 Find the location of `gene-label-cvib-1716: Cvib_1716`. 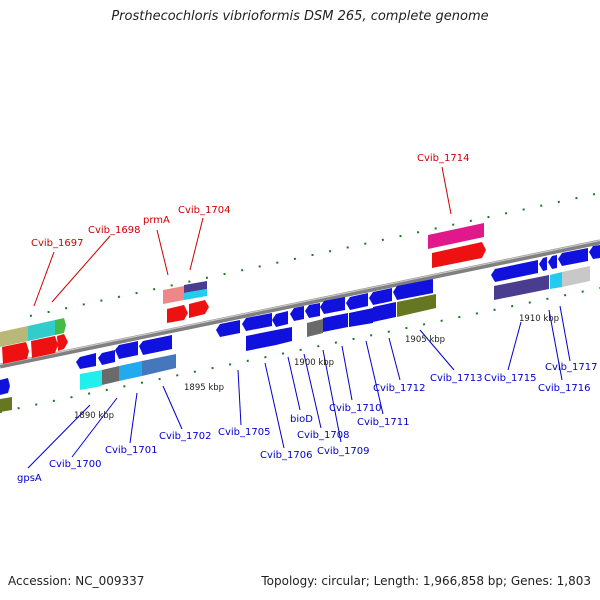

gene-label-cvib-1716: Cvib_1716 is located at coordinates (564, 388).